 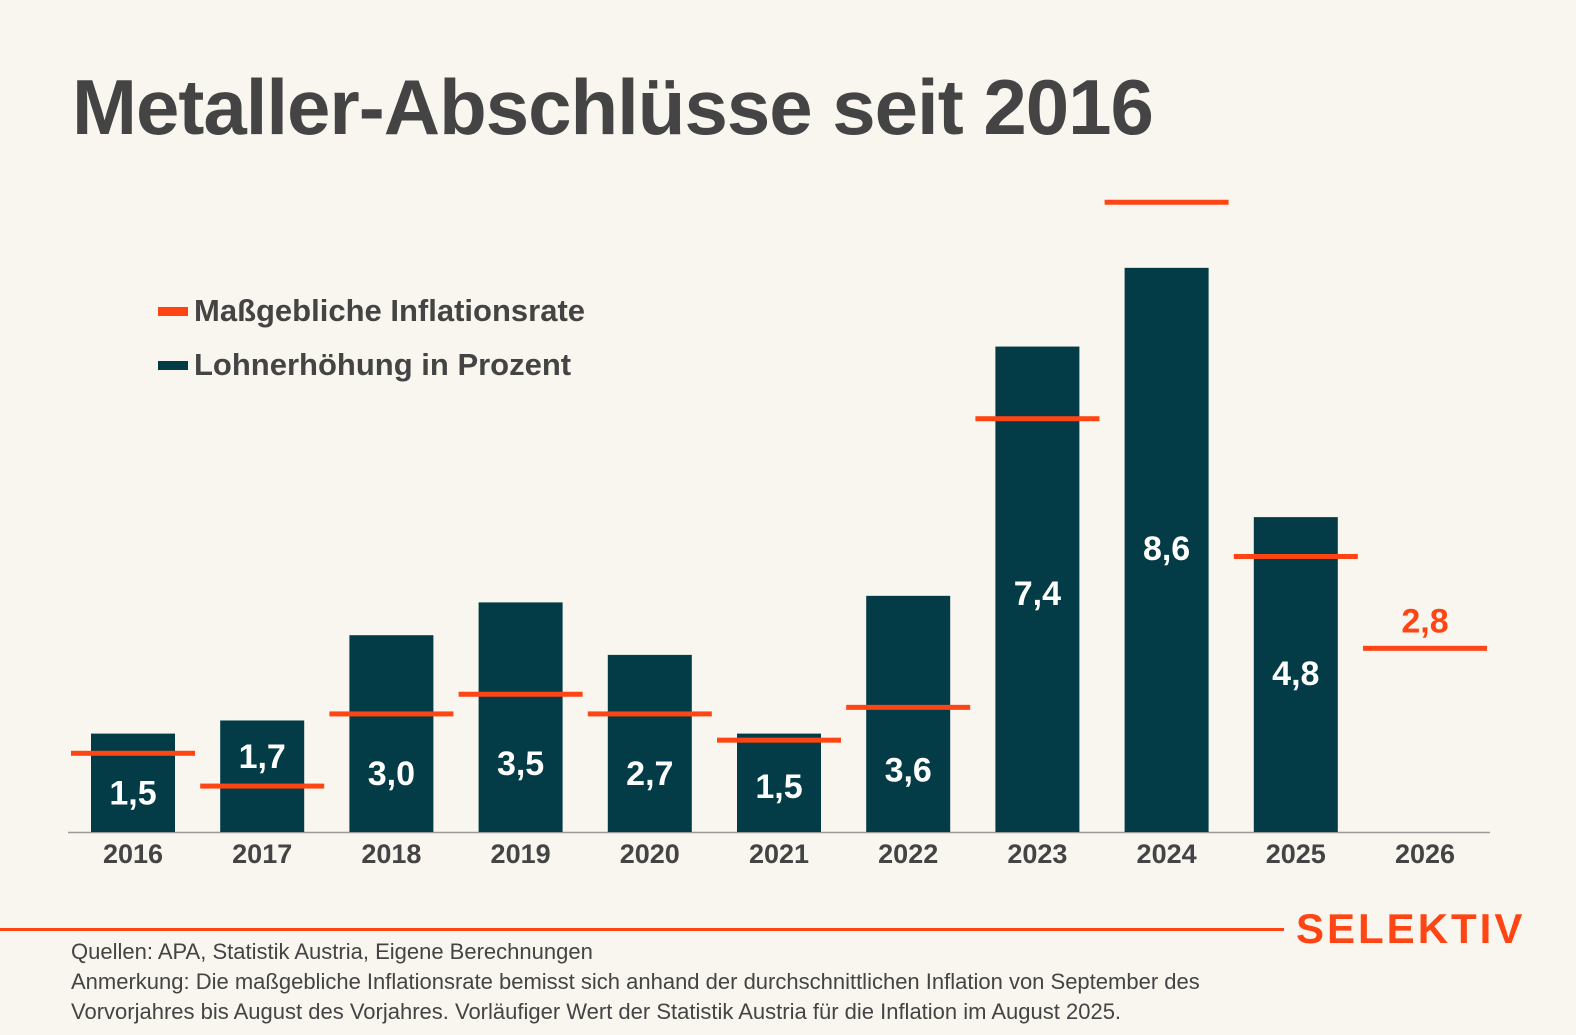 What do you see at coordinates (1295, 556) in the screenshot?
I see `inflation-marker-2025` at bounding box center [1295, 556].